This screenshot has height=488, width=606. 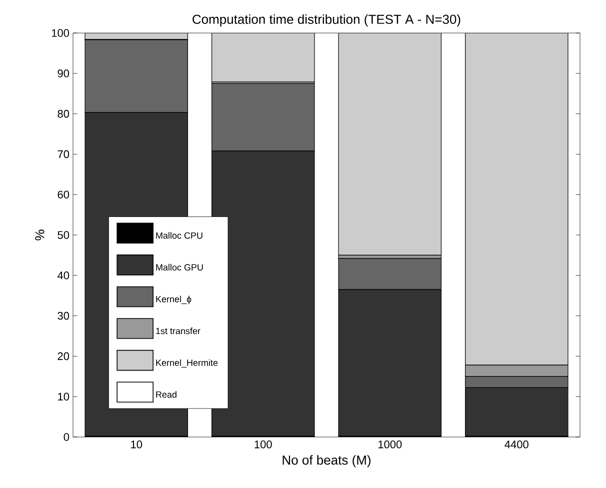 What do you see at coordinates (61, 33) in the screenshot?
I see `y-tick-label: 100` at bounding box center [61, 33].